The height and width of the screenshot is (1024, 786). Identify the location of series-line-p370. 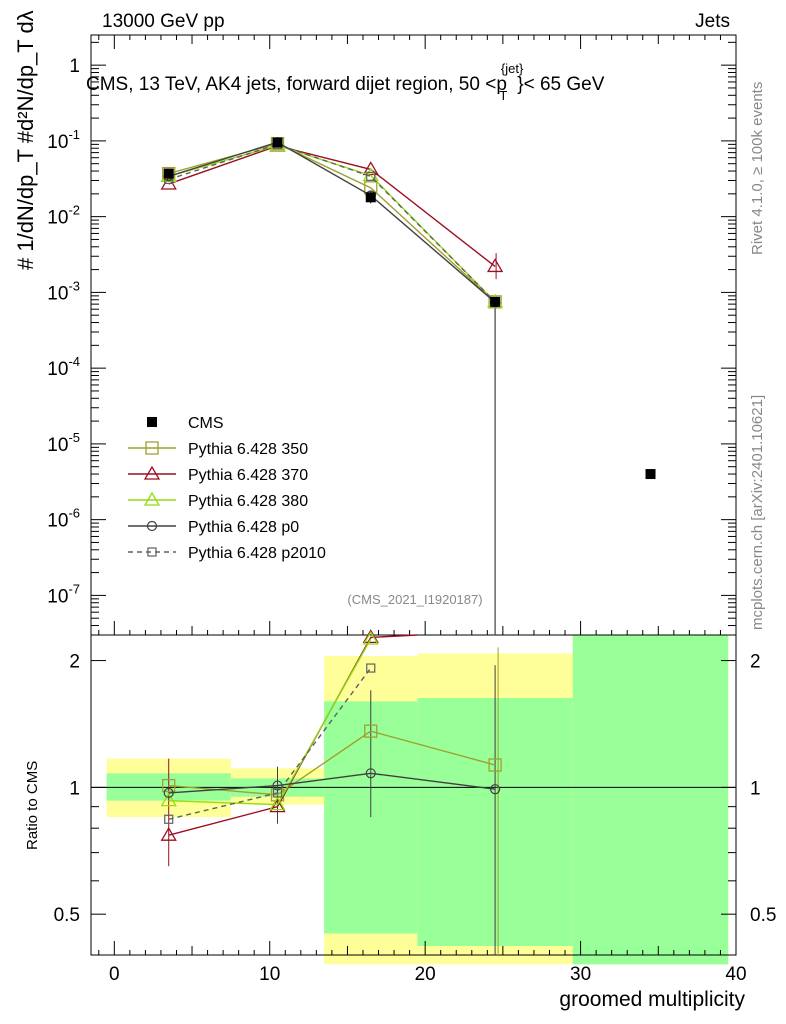
(332, 206).